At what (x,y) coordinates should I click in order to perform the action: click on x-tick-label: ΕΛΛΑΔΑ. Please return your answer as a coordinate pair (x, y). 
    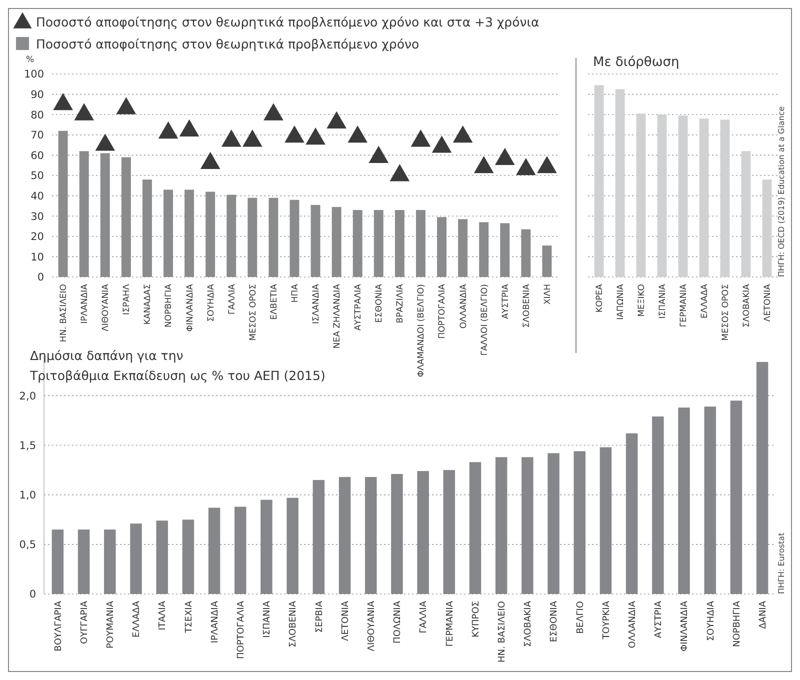
    Looking at the image, I should click on (705, 301).